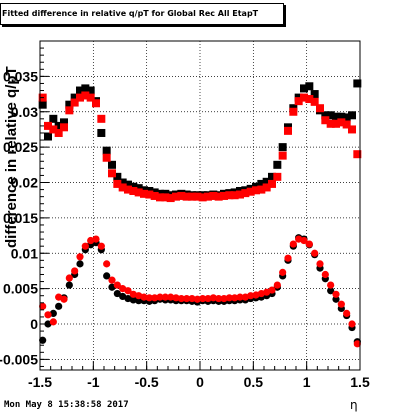 The width and height of the screenshot is (400, 414). I want to click on y-tick-label: 0.01, so click(24, 253).